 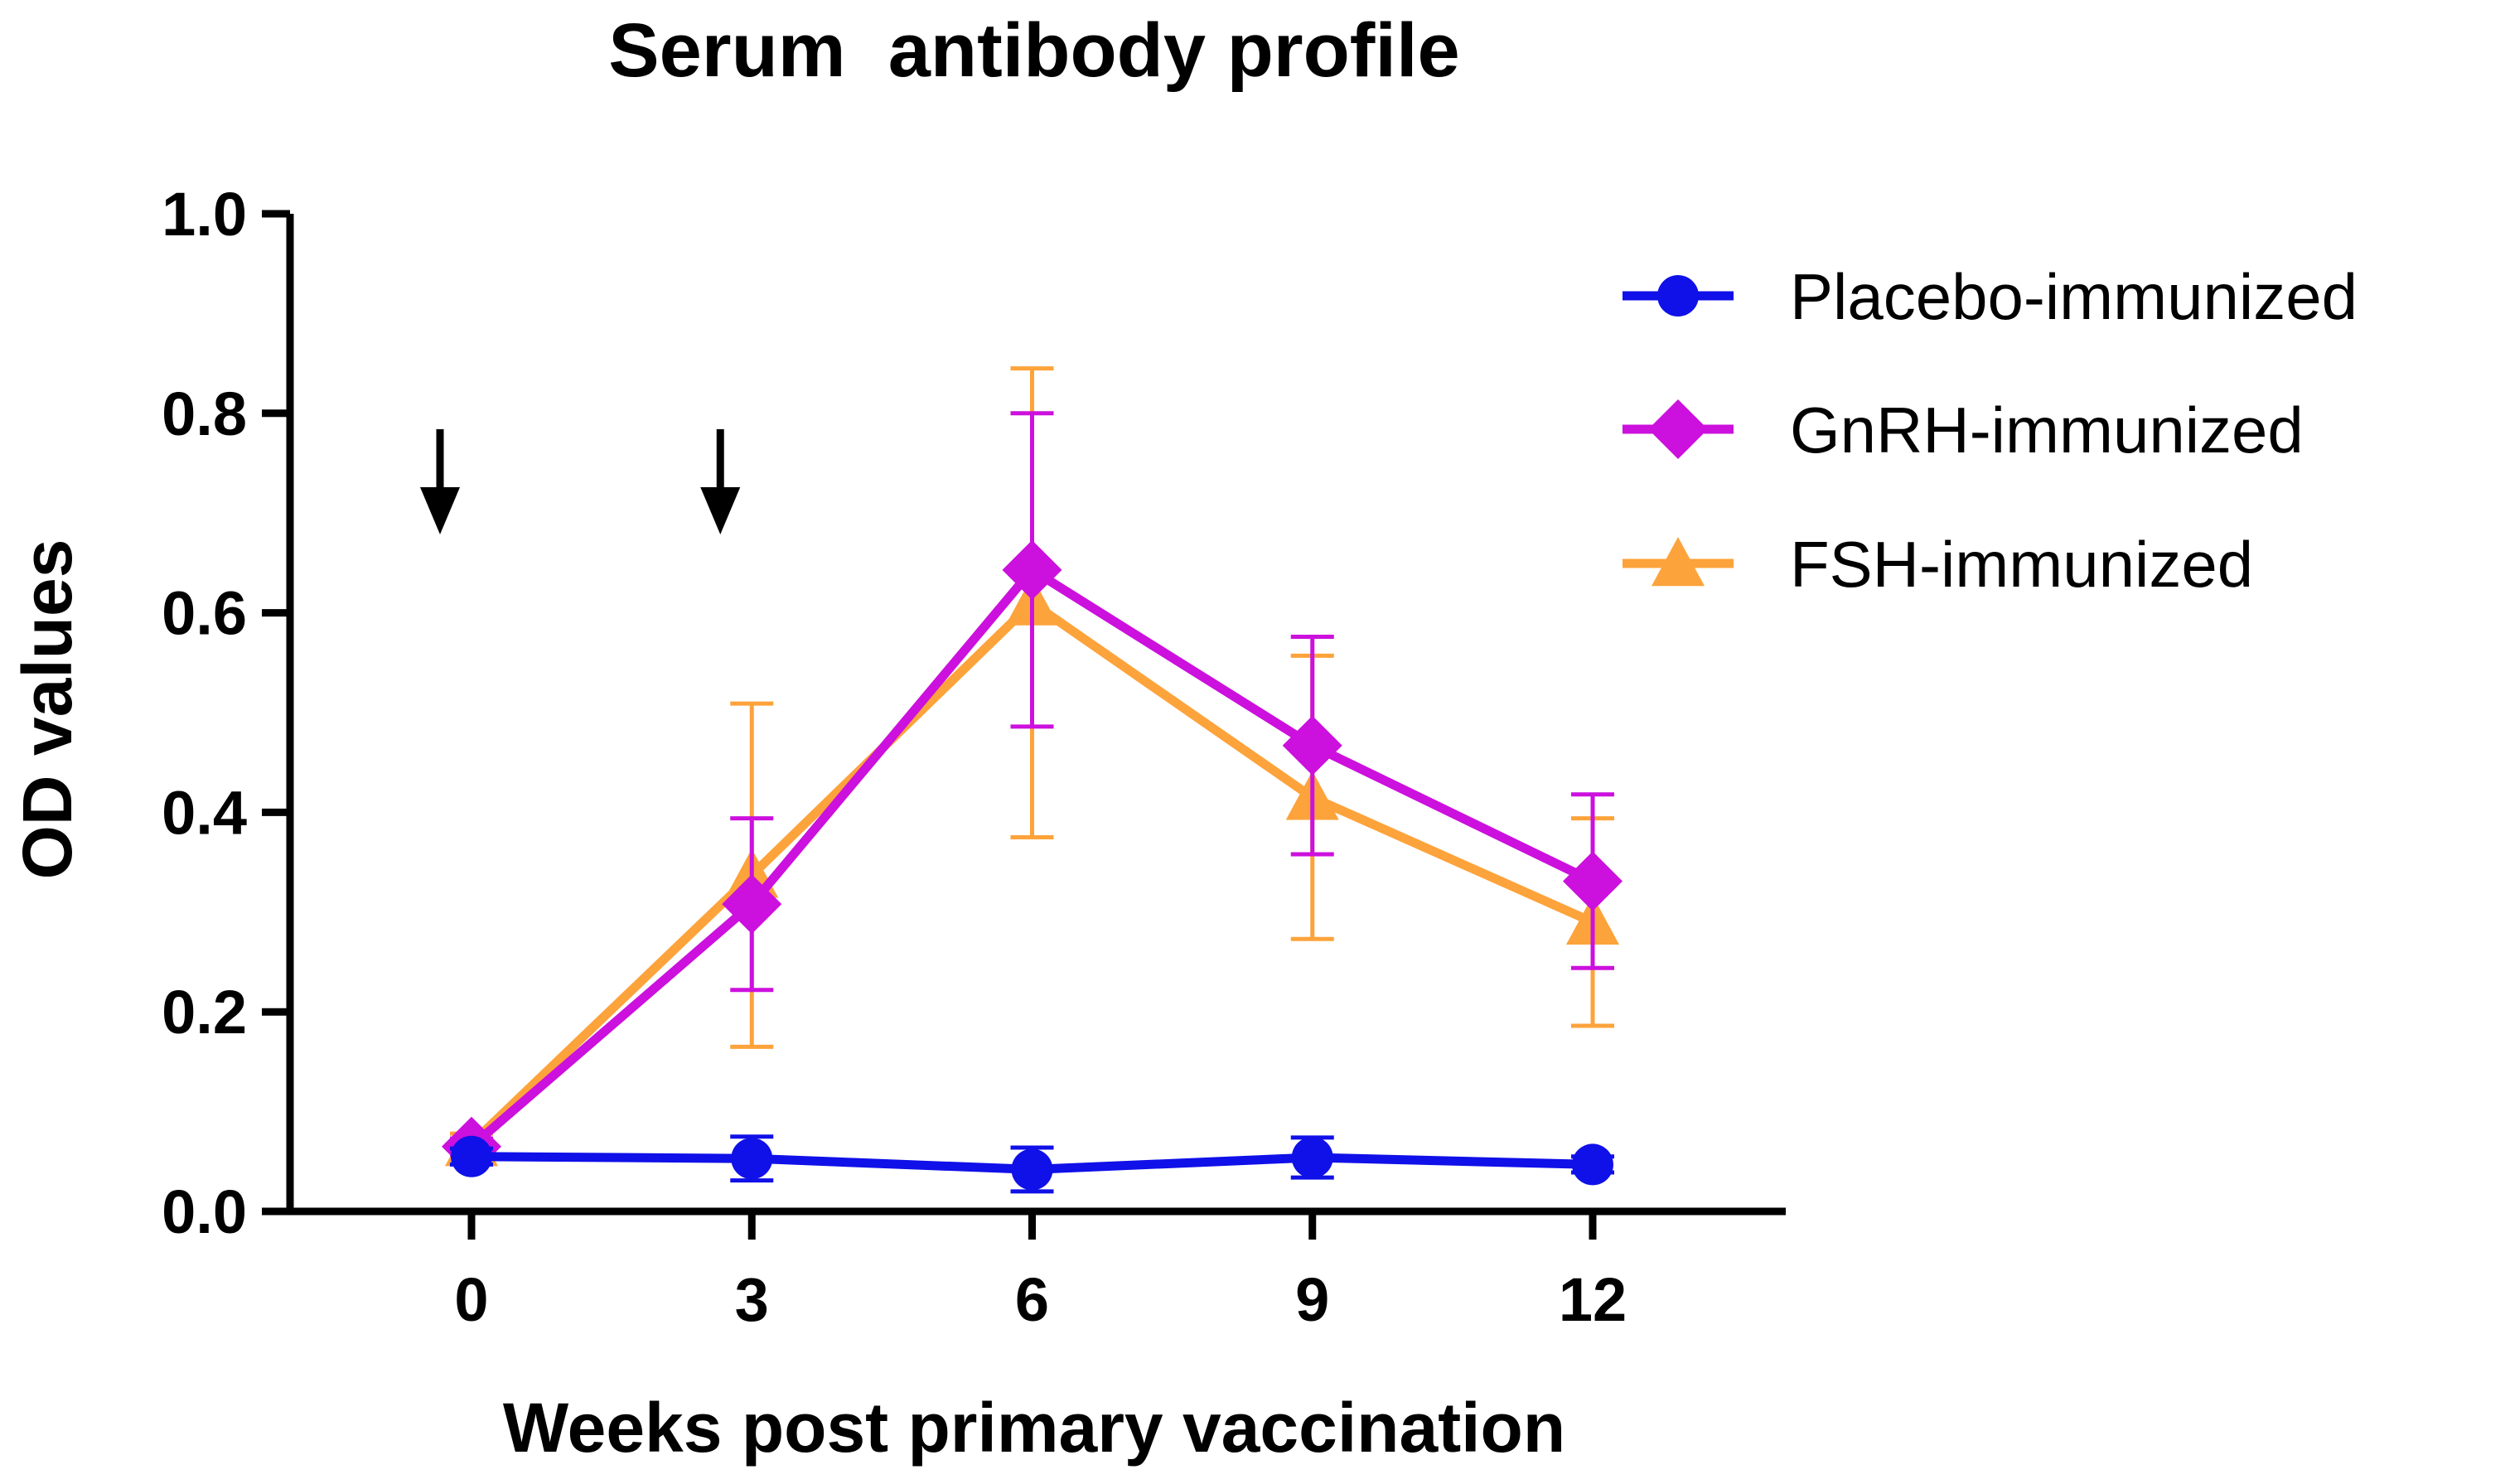 What do you see at coordinates (205, 214) in the screenshot?
I see `y-tick-label: 1.0` at bounding box center [205, 214].